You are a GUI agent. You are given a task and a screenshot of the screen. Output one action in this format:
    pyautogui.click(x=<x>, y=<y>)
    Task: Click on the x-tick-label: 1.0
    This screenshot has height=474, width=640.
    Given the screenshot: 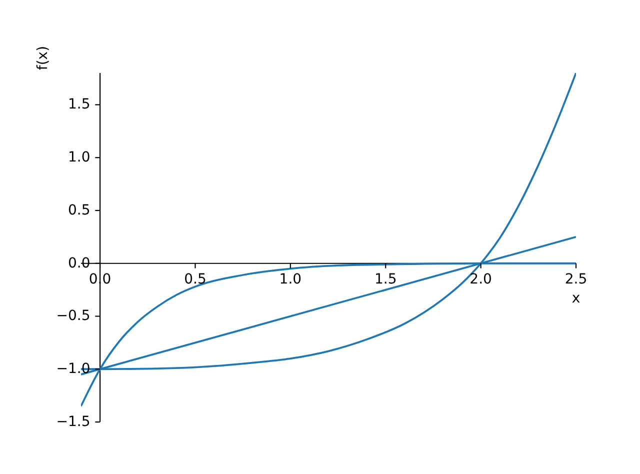 What is the action you would take?
    pyautogui.click(x=290, y=279)
    